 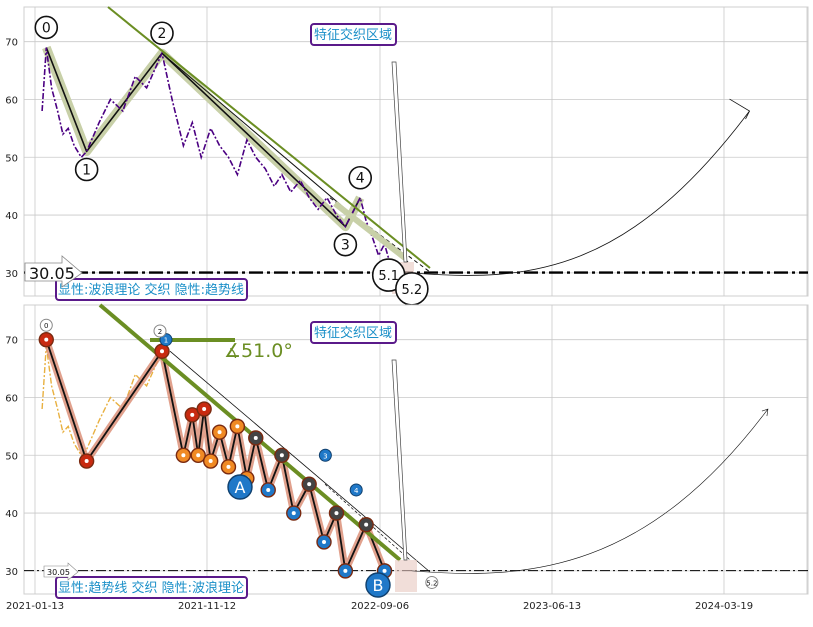 I want to click on wave-point-label: 5.1, so click(x=388, y=276).